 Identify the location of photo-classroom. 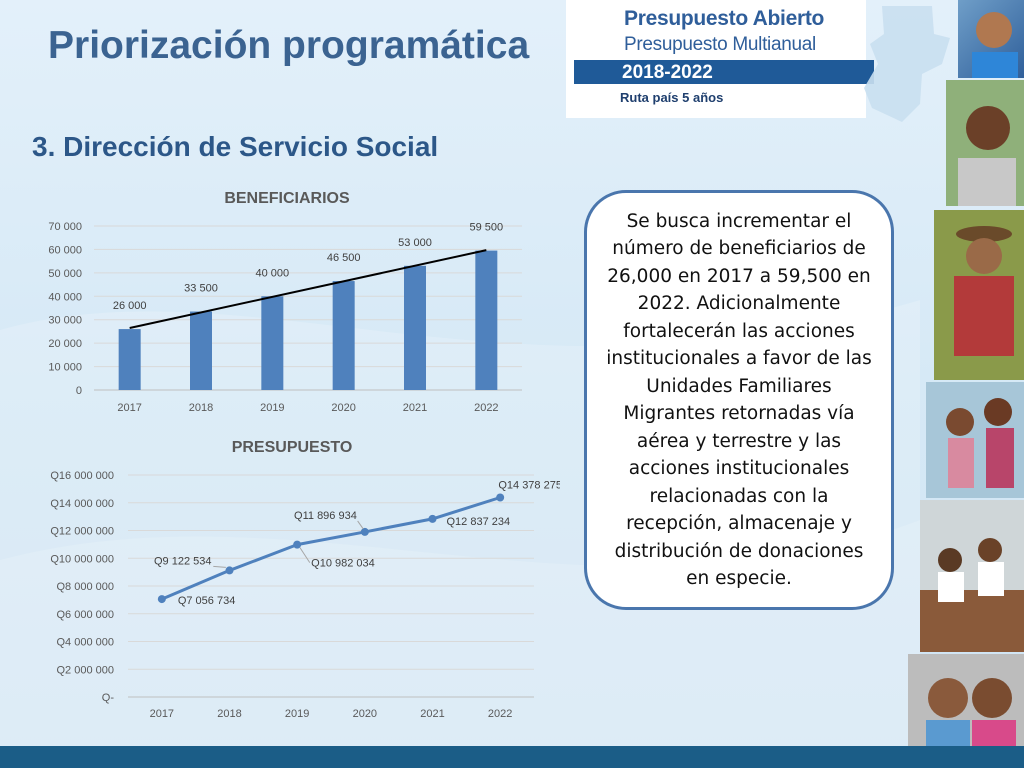
(972, 576).